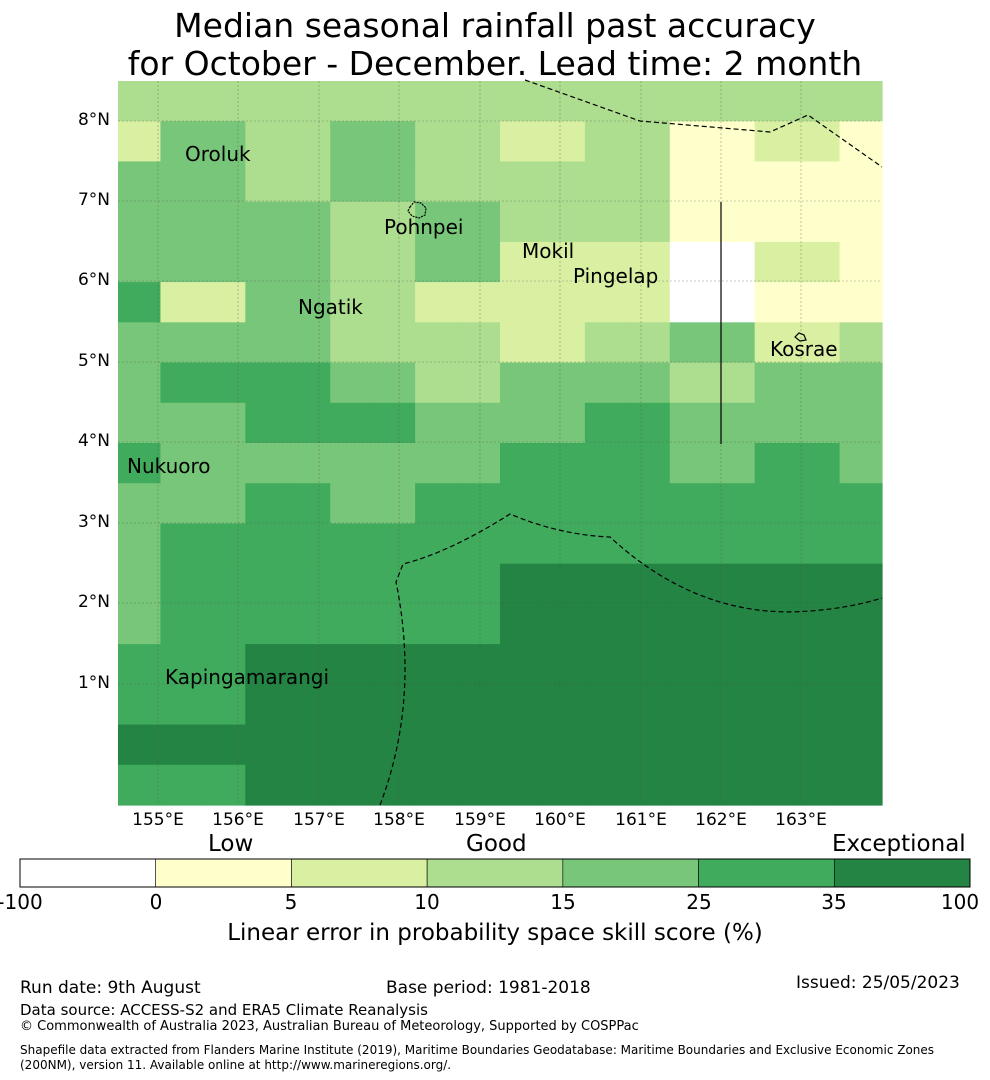  What do you see at coordinates (804, 349) in the screenshot?
I see `place-label-kosrae: Kosrae` at bounding box center [804, 349].